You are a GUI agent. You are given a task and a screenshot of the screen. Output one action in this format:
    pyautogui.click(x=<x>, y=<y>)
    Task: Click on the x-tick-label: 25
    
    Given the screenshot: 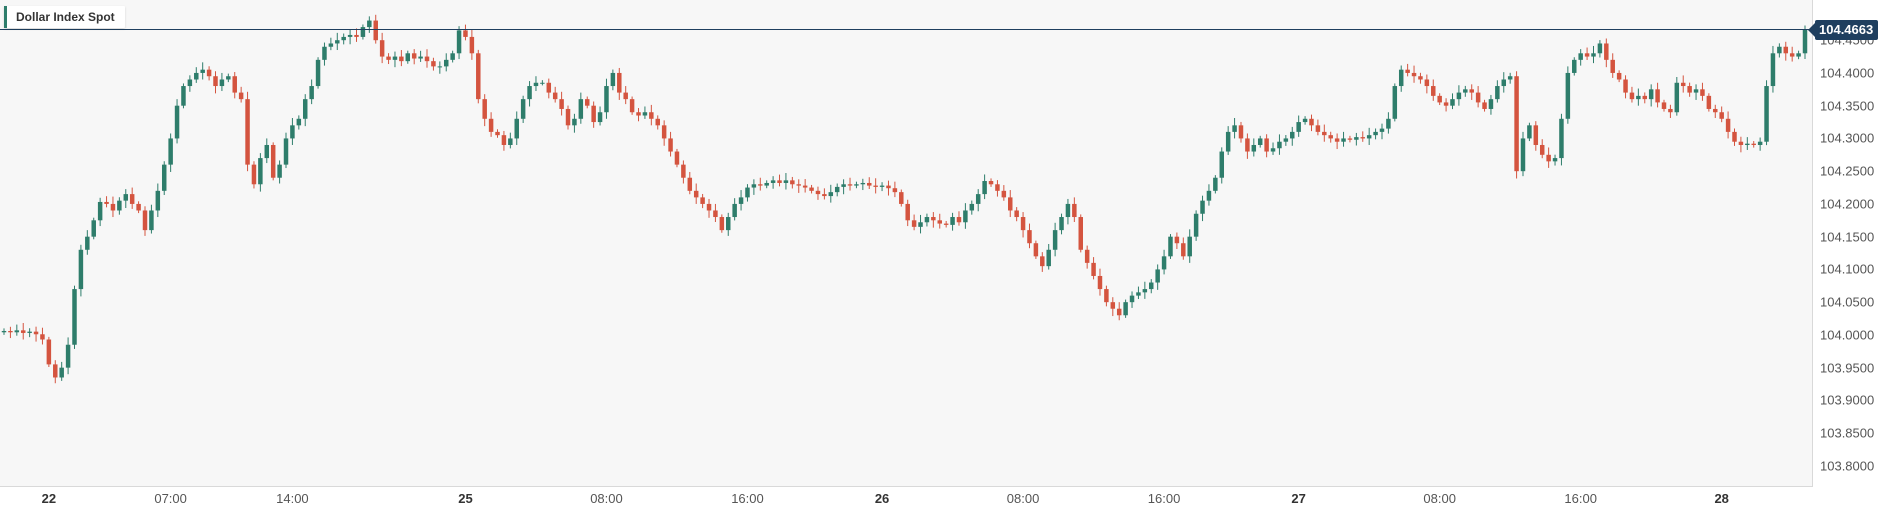 What is the action you would take?
    pyautogui.click(x=465, y=498)
    